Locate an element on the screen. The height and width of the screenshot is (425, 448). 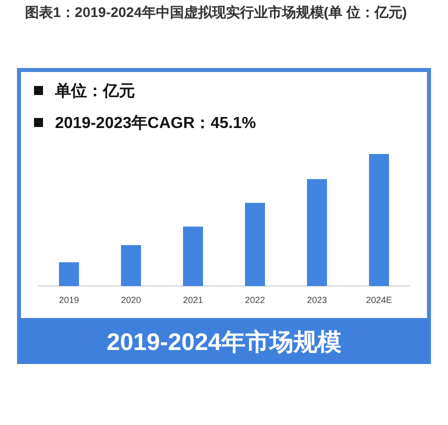
x-tick-label: 2019 is located at coordinates (69, 300).